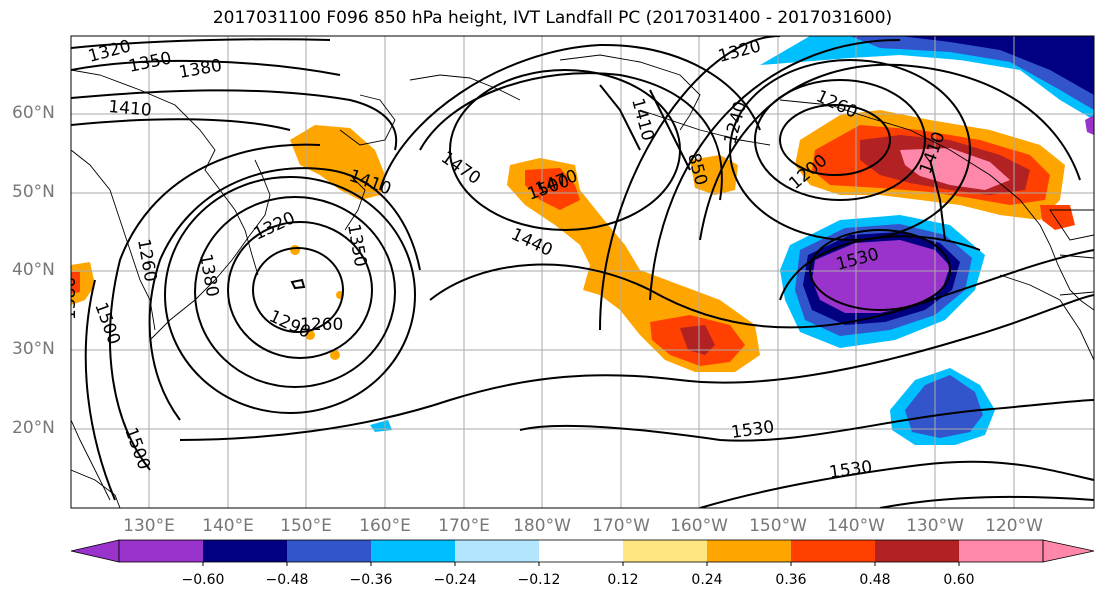  I want to click on colorbar-tick-label: −0.60, so click(203, 580).